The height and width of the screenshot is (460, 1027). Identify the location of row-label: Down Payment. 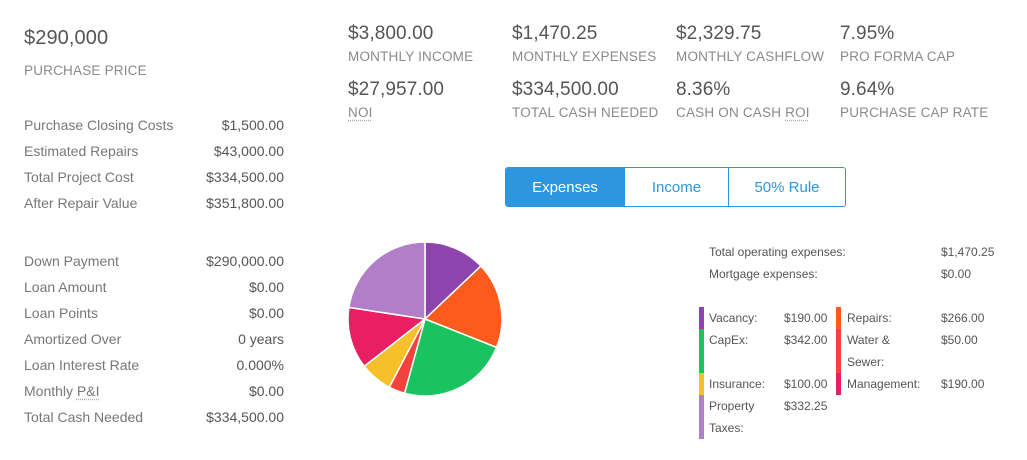
(71, 261).